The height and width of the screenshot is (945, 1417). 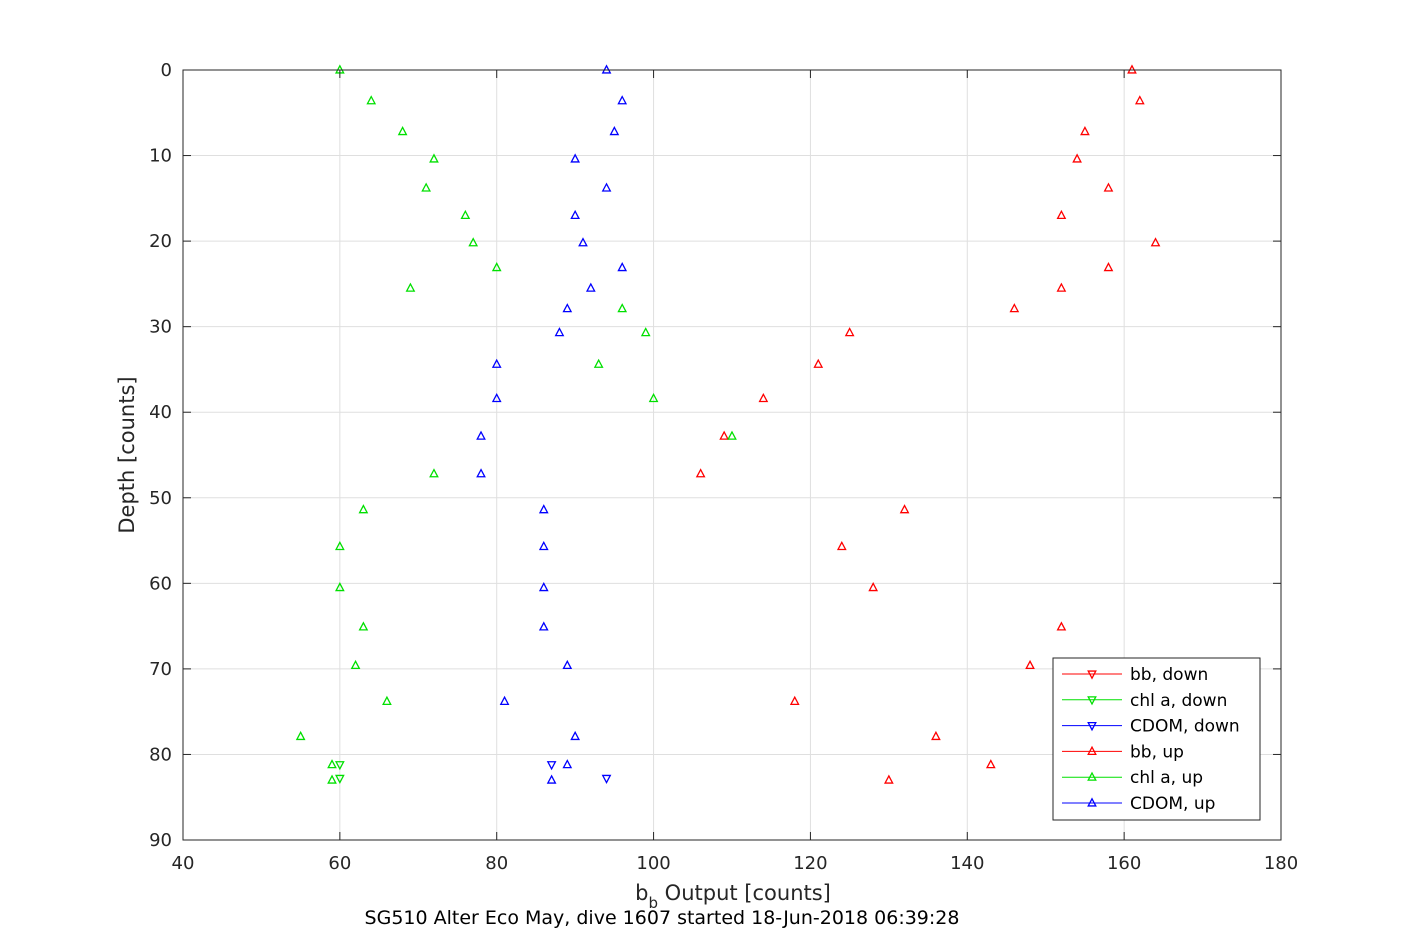 I want to click on x-tick-label: 60, so click(x=339, y=863).